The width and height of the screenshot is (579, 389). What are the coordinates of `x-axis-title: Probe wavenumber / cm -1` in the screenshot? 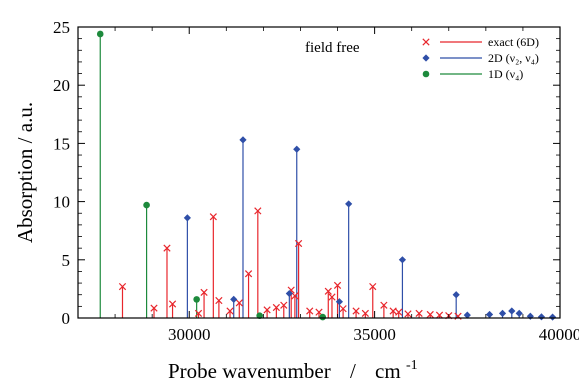 It's located at (293, 370).